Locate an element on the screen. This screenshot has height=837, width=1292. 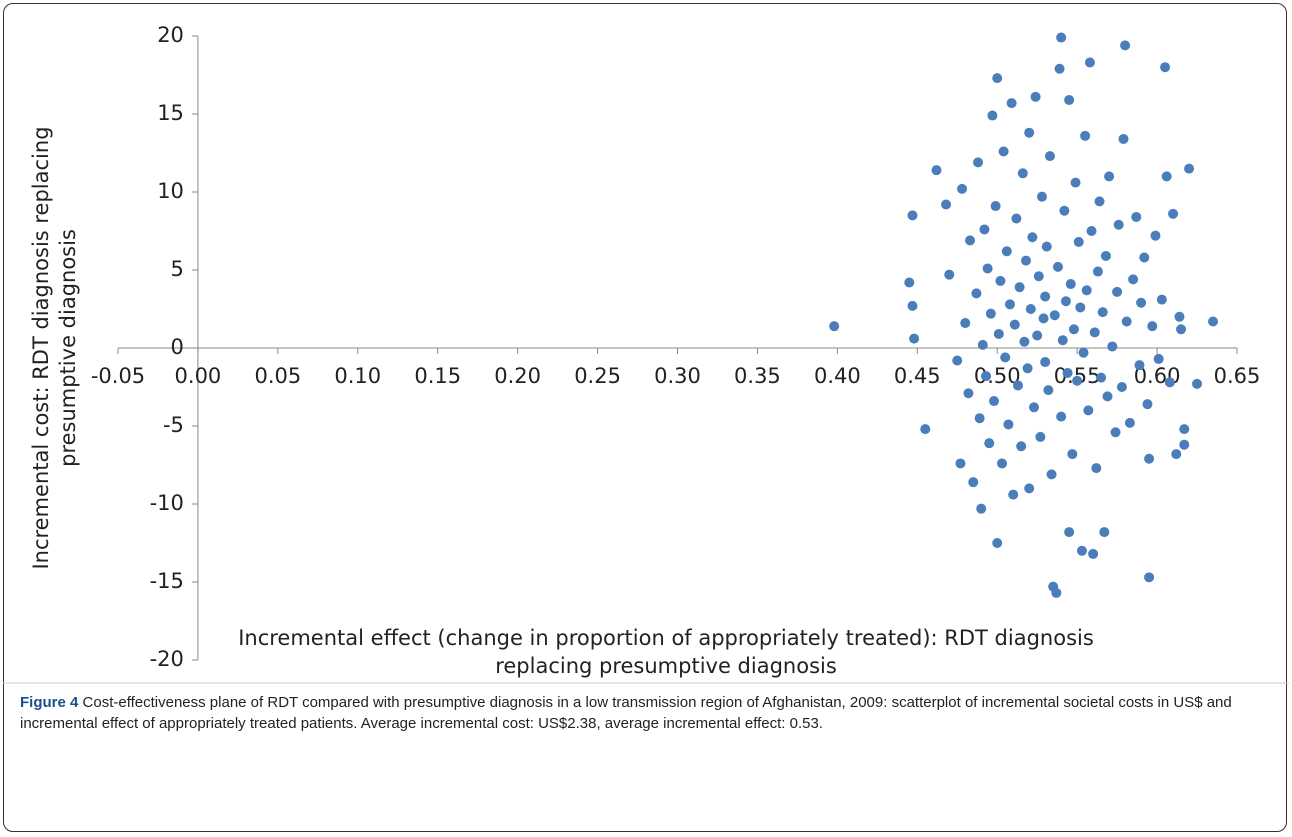
x-tick-label: 0.00 is located at coordinates (198, 376).